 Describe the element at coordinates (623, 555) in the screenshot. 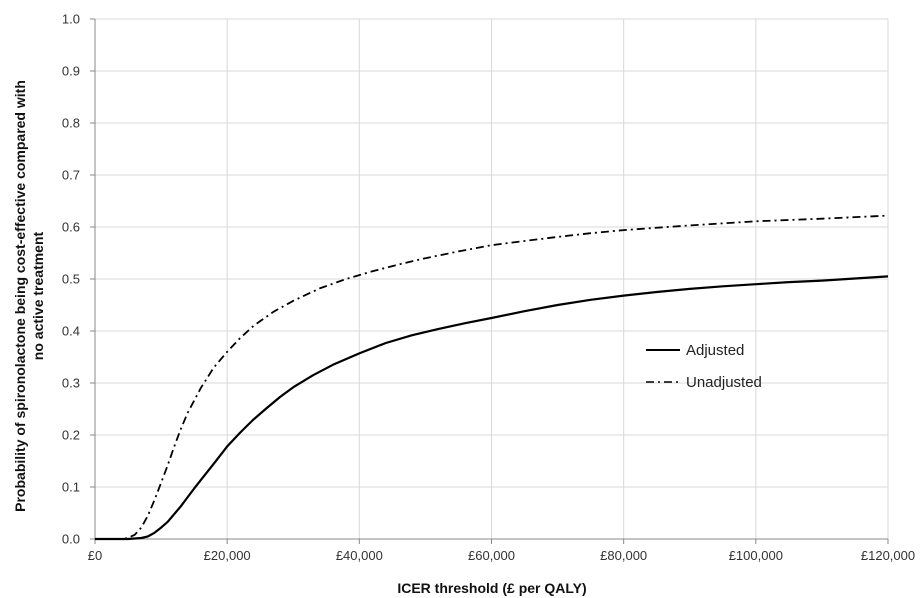

I see `x-tick-label: £80,000` at that location.